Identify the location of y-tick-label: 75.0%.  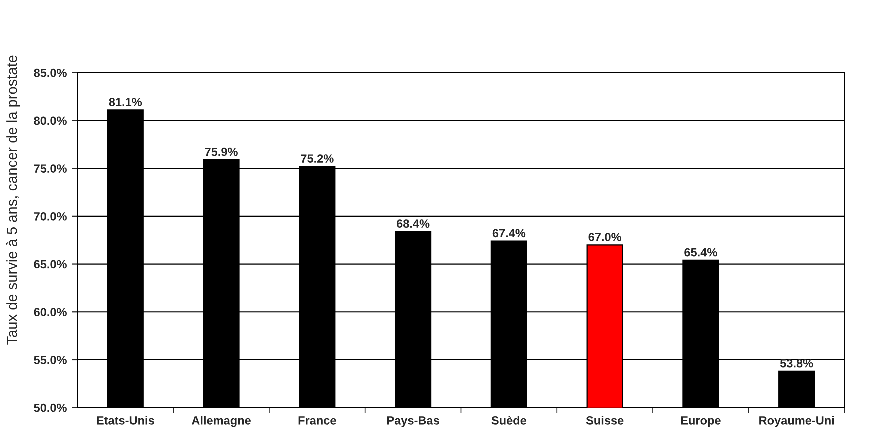
(50, 168).